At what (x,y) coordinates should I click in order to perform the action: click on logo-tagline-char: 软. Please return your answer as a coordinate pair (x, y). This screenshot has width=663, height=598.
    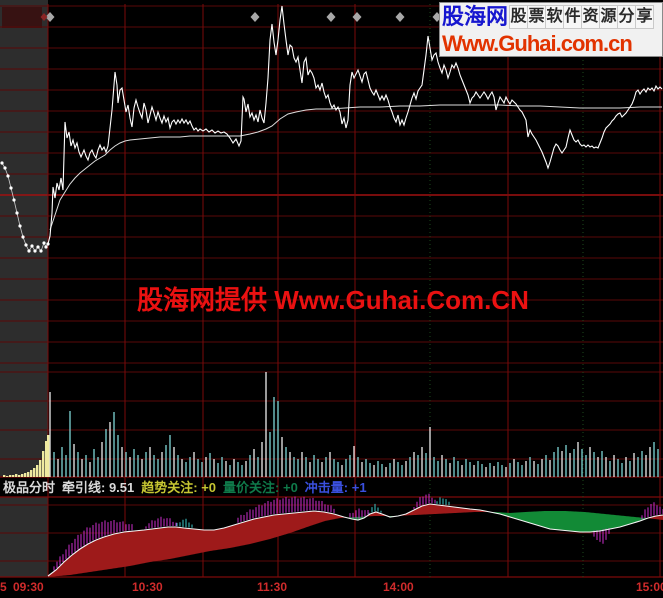
    Looking at the image, I should click on (555, 17).